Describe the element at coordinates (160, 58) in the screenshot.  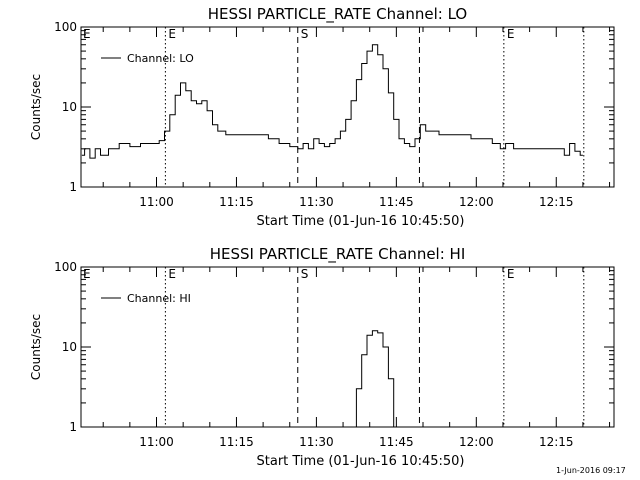
I see `legend-label: Channel: LO` at that location.